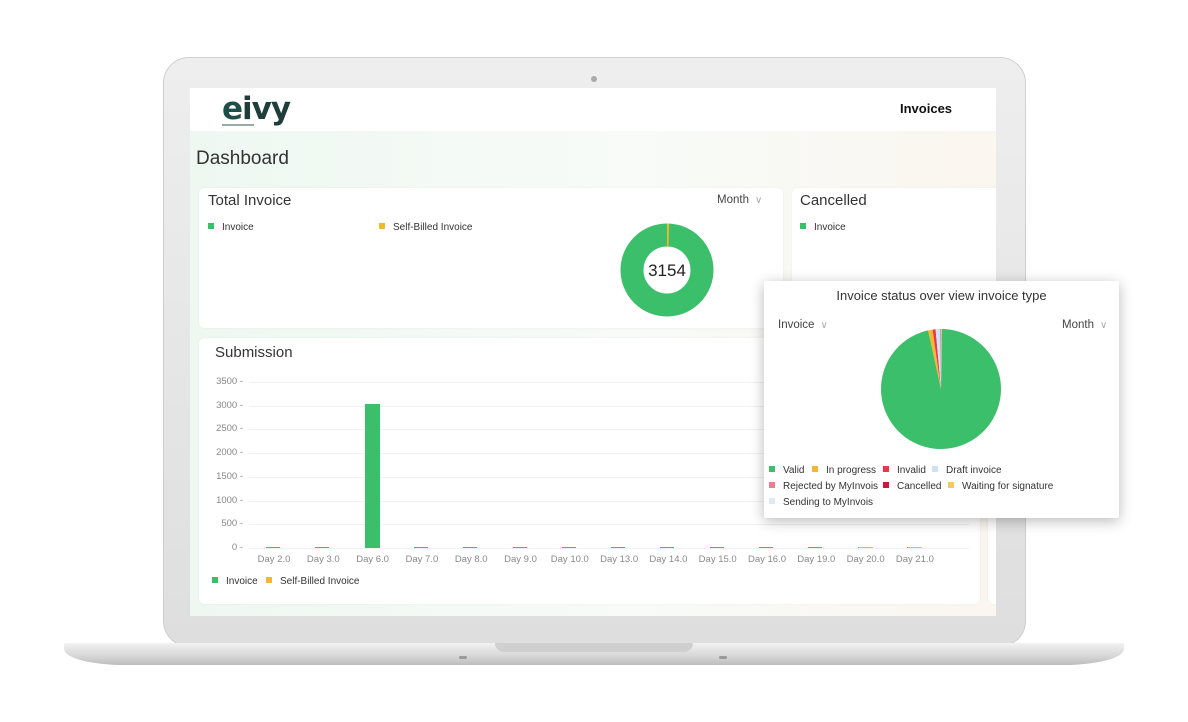 The height and width of the screenshot is (722, 1188). I want to click on nav-invoices-link: Invoices, so click(926, 108).